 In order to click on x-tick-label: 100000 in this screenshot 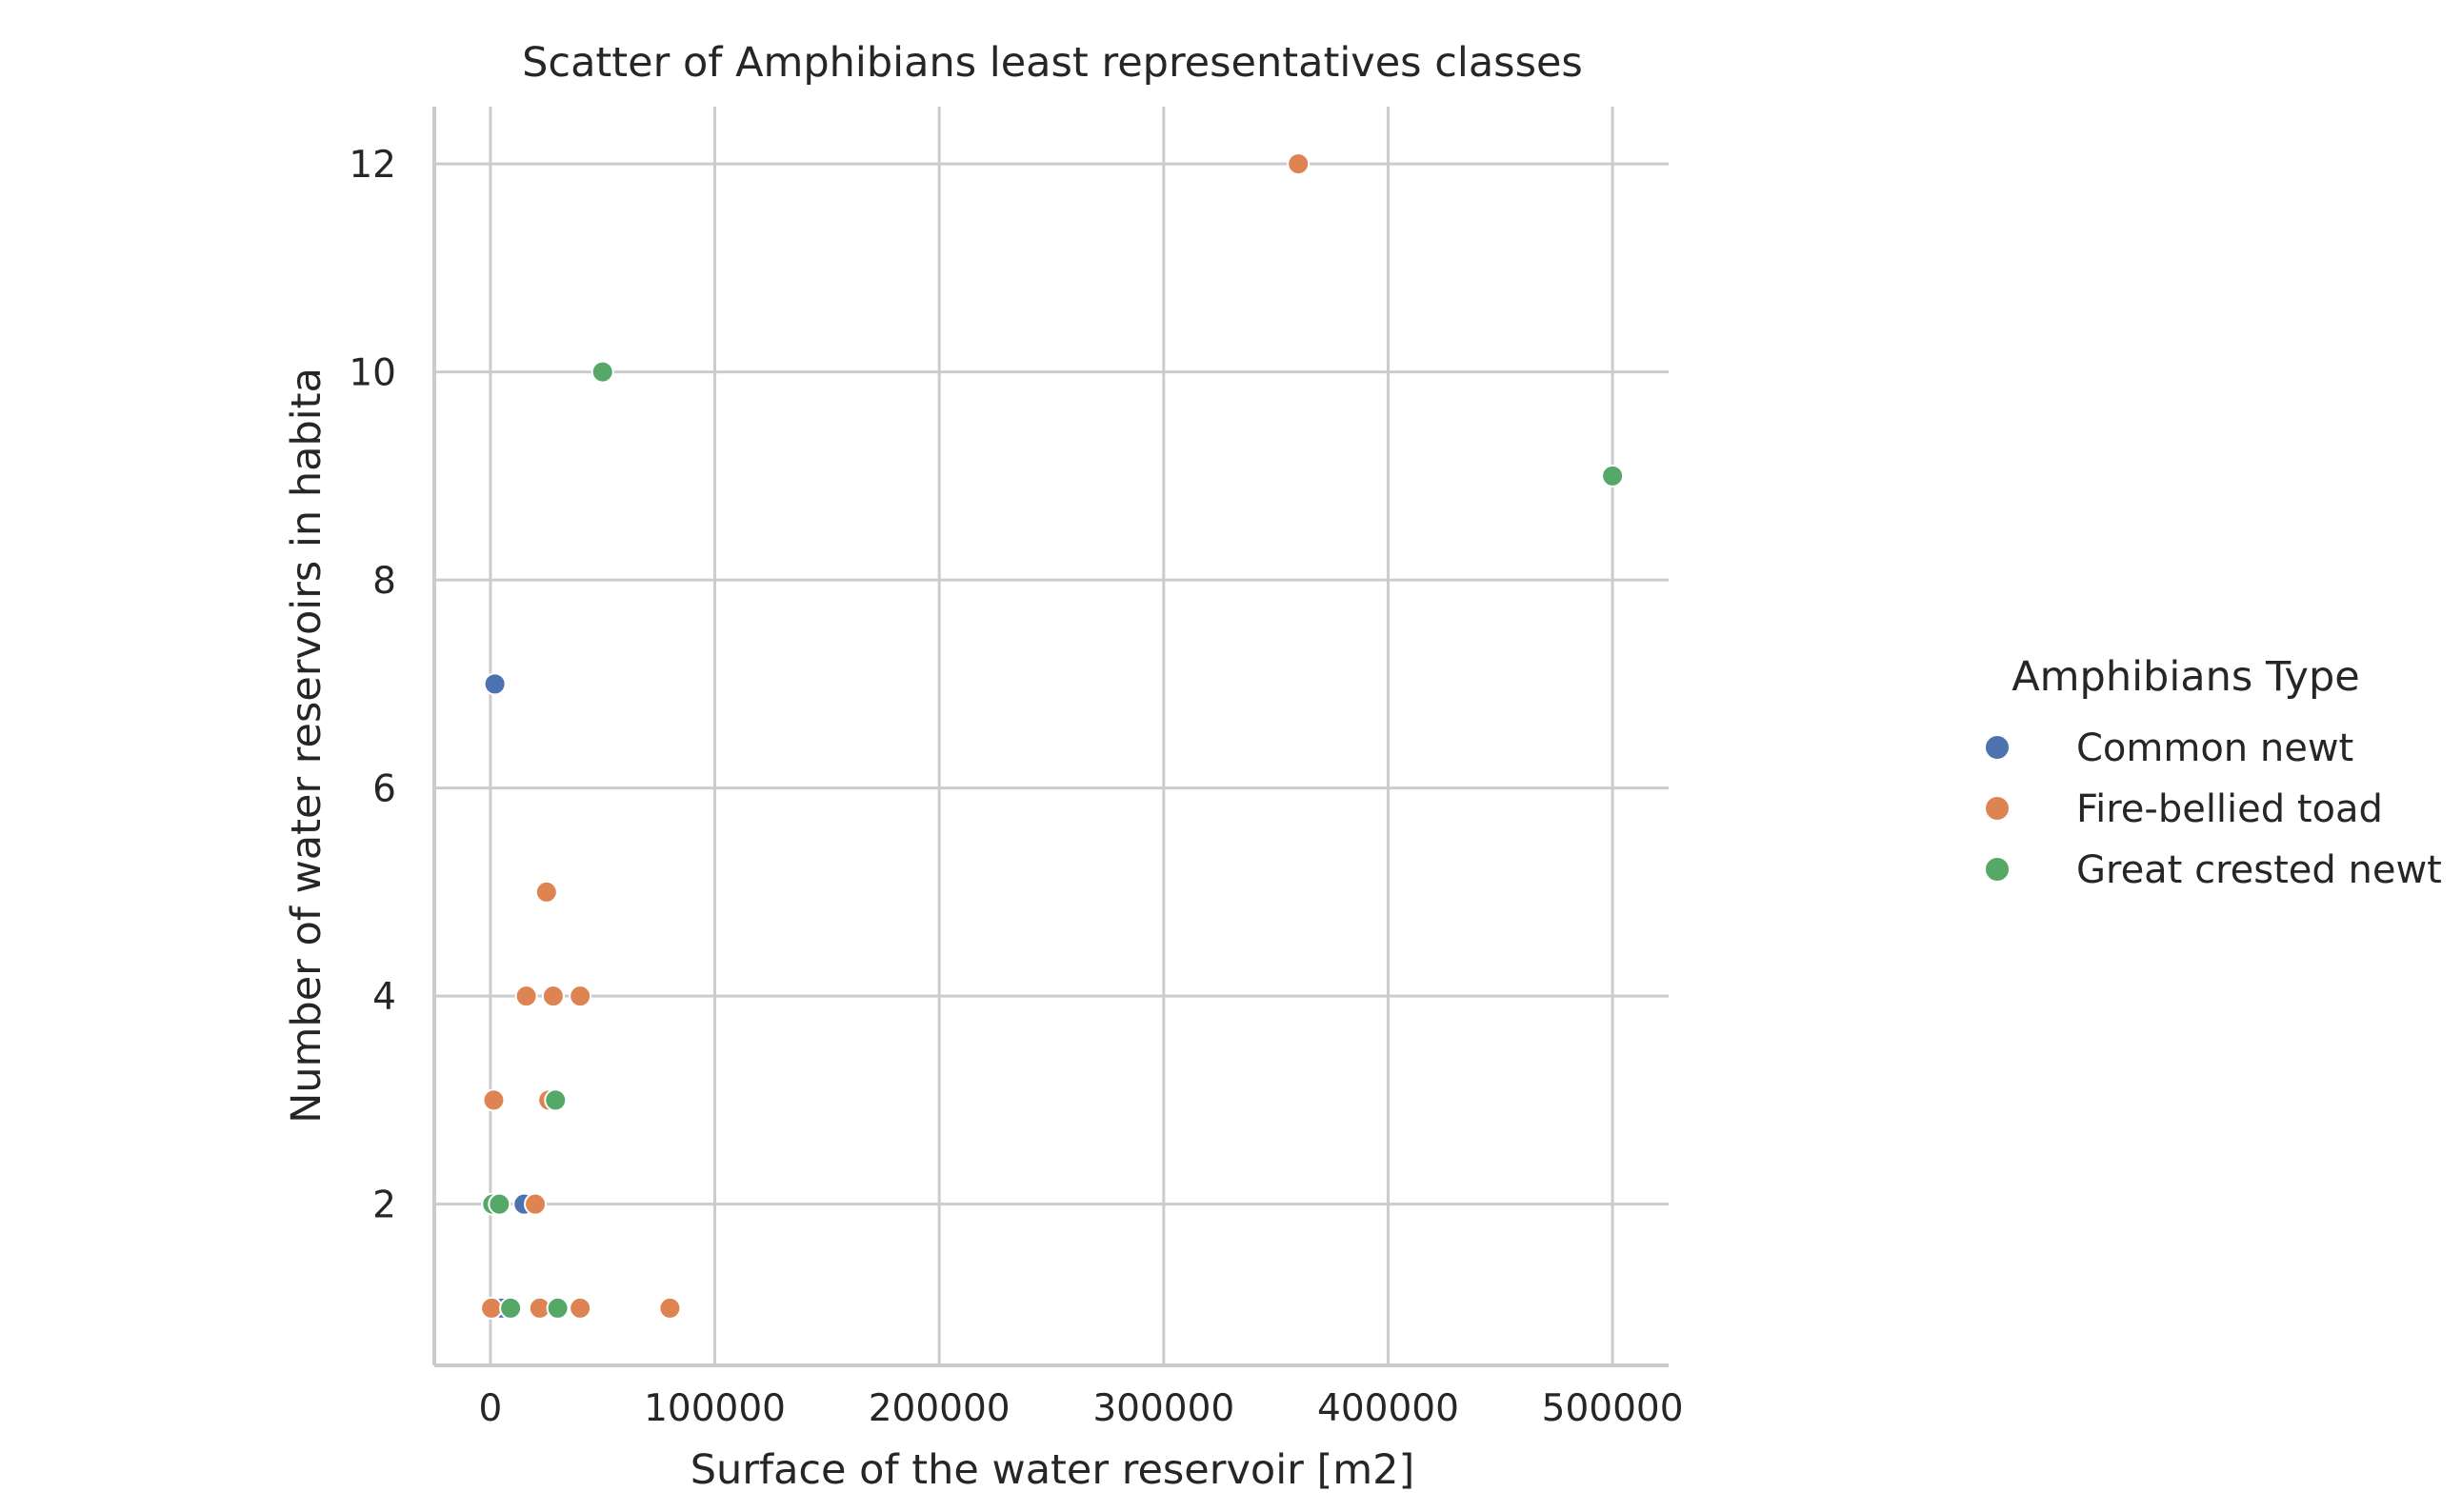, I will do `click(715, 1408)`.